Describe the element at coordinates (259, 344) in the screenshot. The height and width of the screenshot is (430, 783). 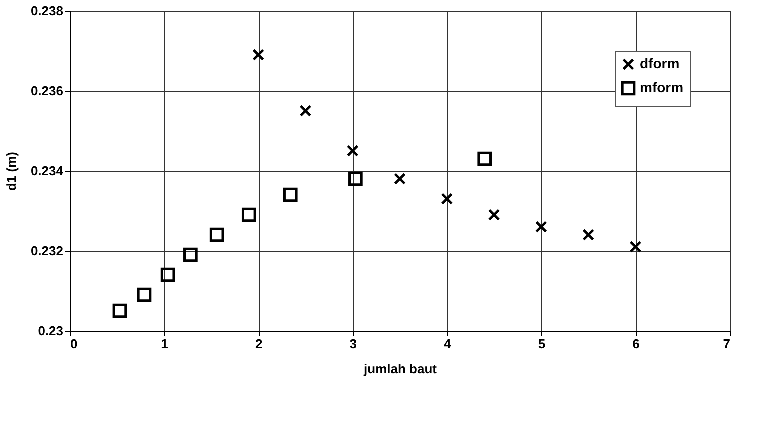
I see `x-tick-label: 2` at that location.